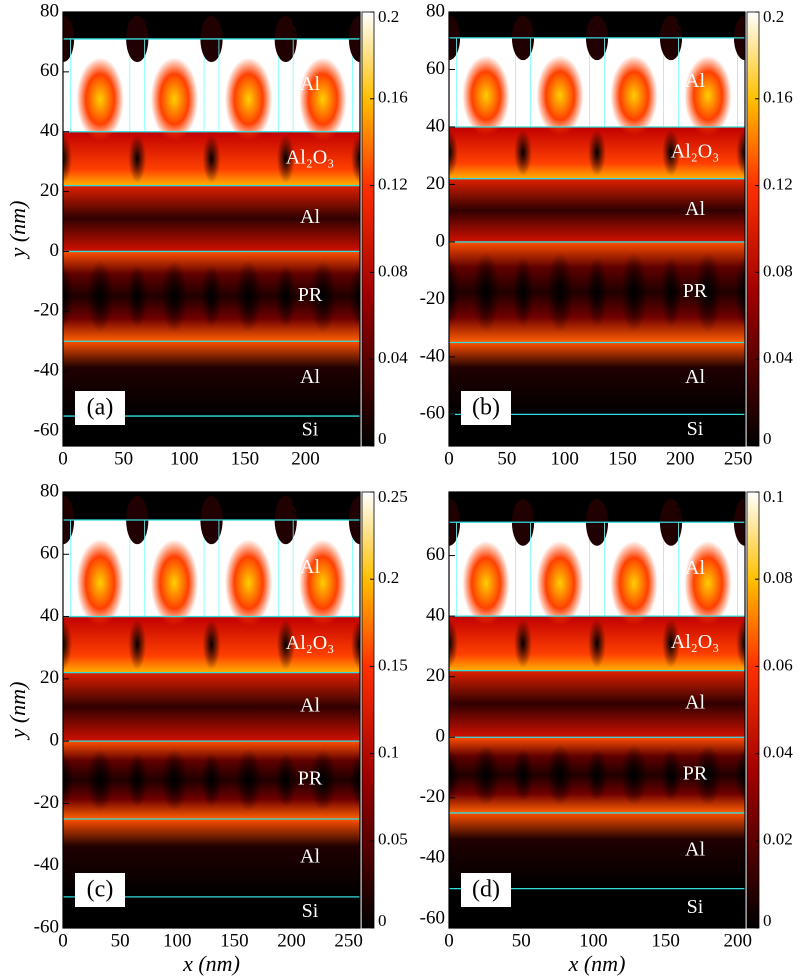  What do you see at coordinates (486, 890) in the screenshot?
I see `panel-label: (d)` at bounding box center [486, 890].